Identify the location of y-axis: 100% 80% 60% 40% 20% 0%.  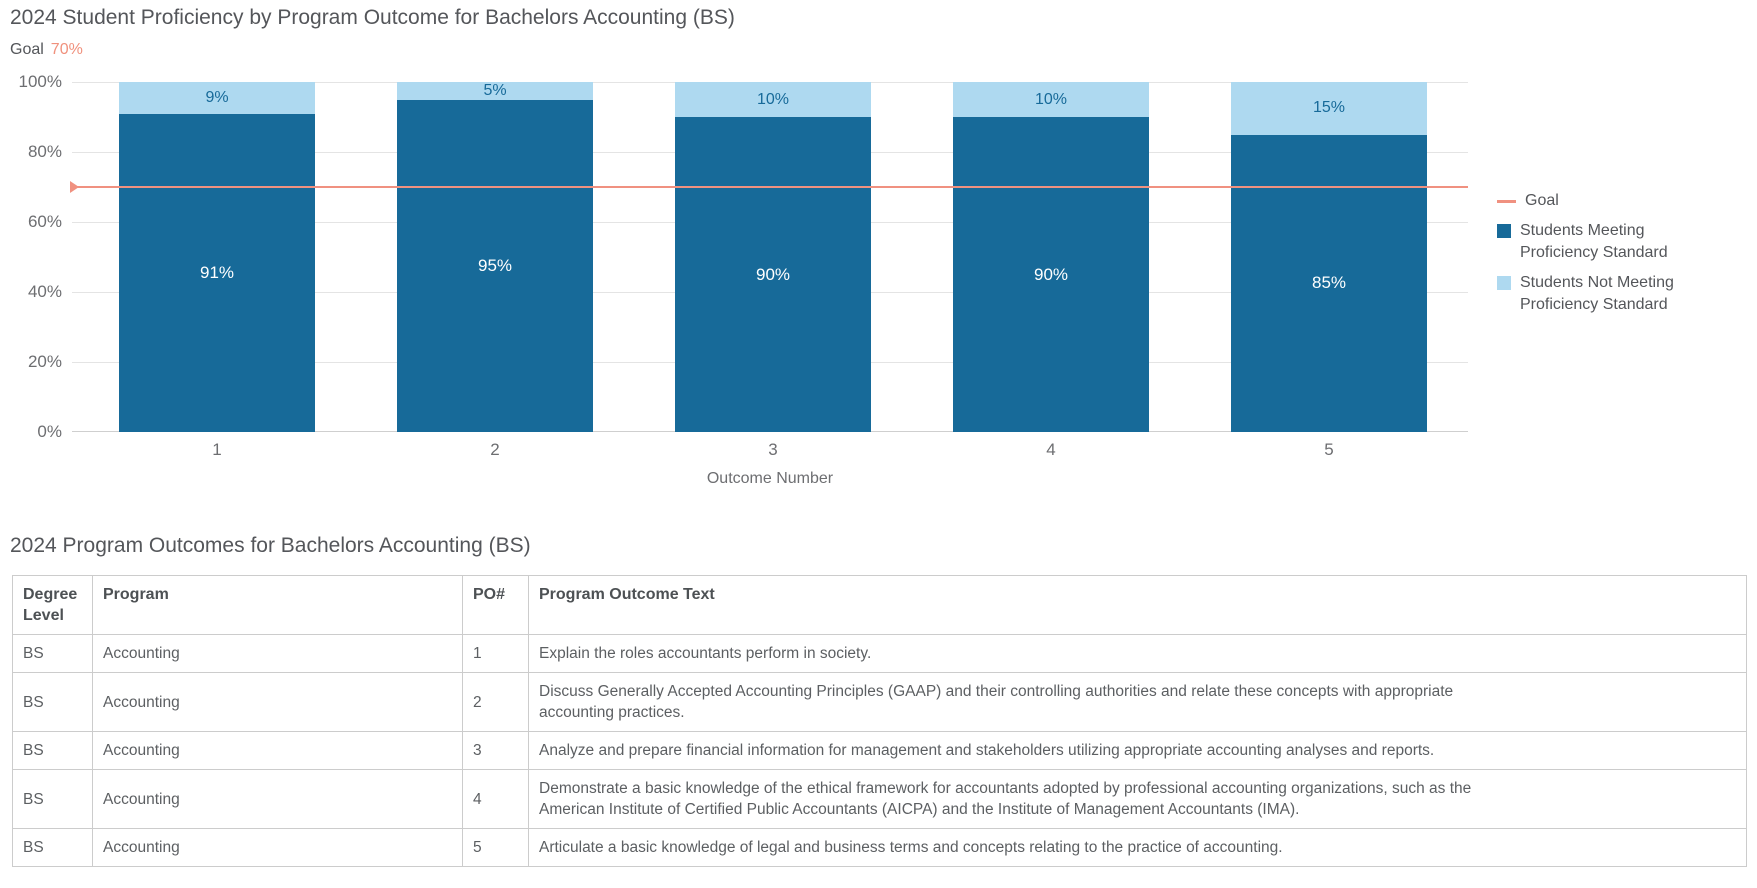
(31, 256).